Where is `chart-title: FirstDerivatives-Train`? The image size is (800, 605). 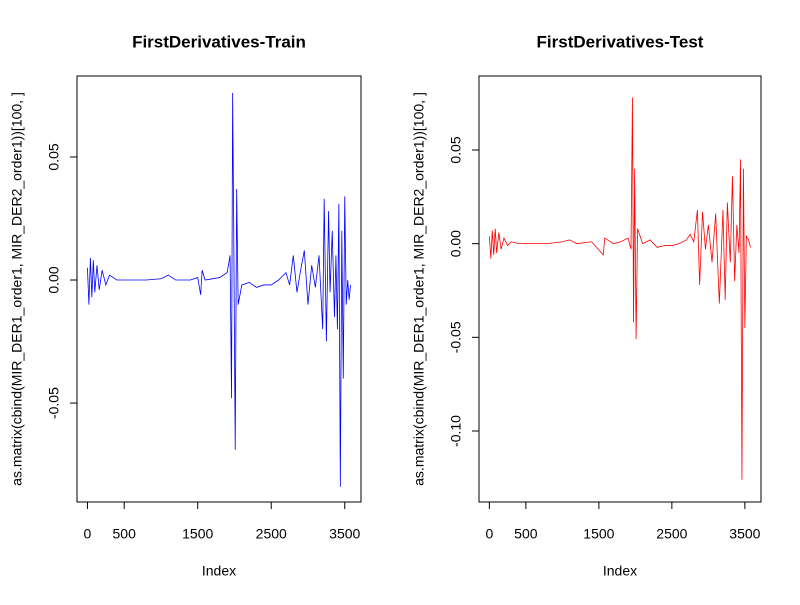 chart-title: FirstDerivatives-Train is located at coordinates (219, 41).